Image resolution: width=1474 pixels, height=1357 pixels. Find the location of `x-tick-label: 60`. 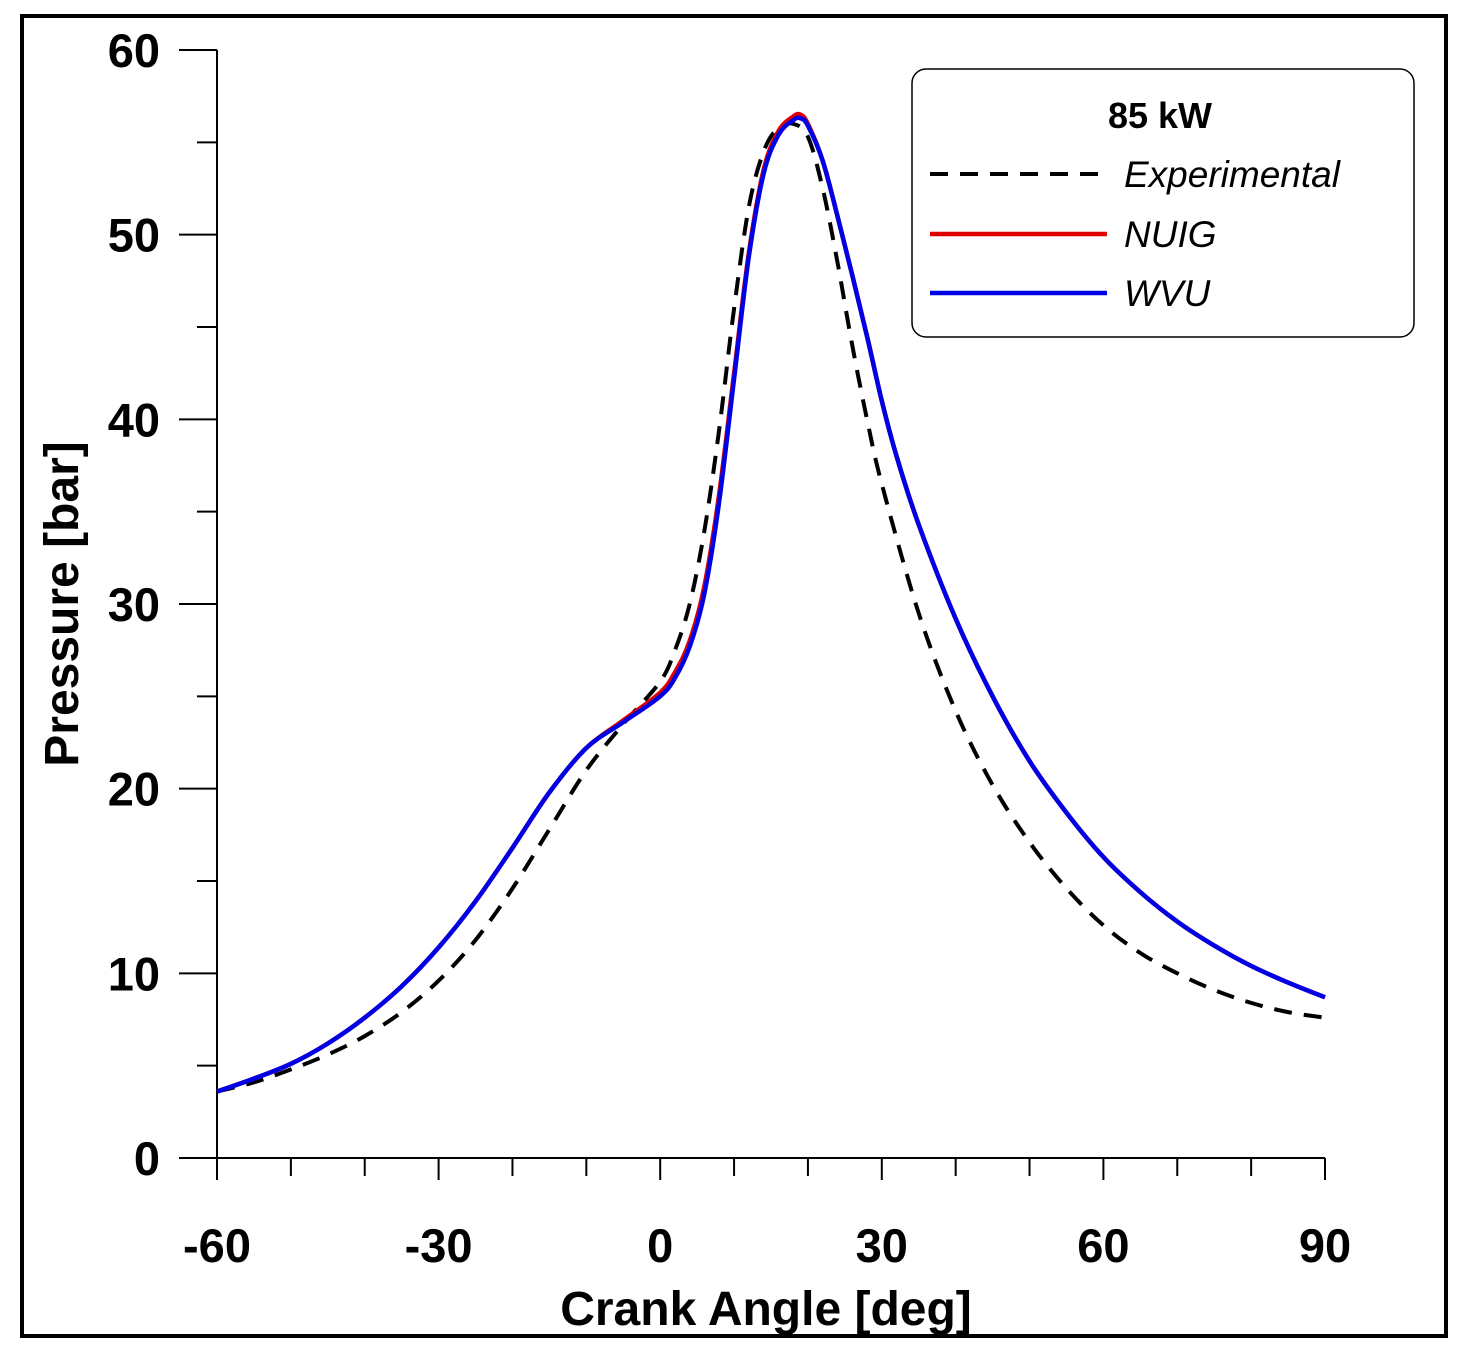

x-tick-label: 60 is located at coordinates (1103, 1245).